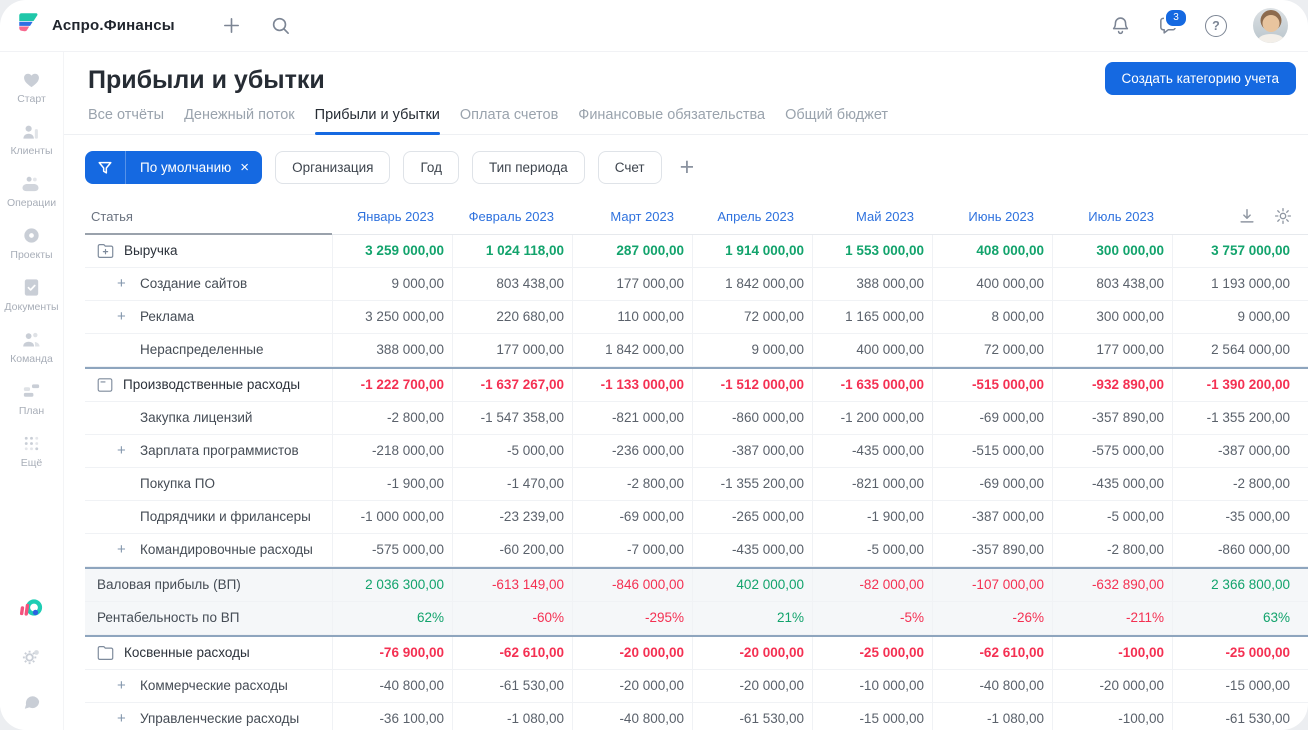 This screenshot has width=1308, height=730. What do you see at coordinates (208, 251) in the screenshot?
I see `row-label: Выручка` at bounding box center [208, 251].